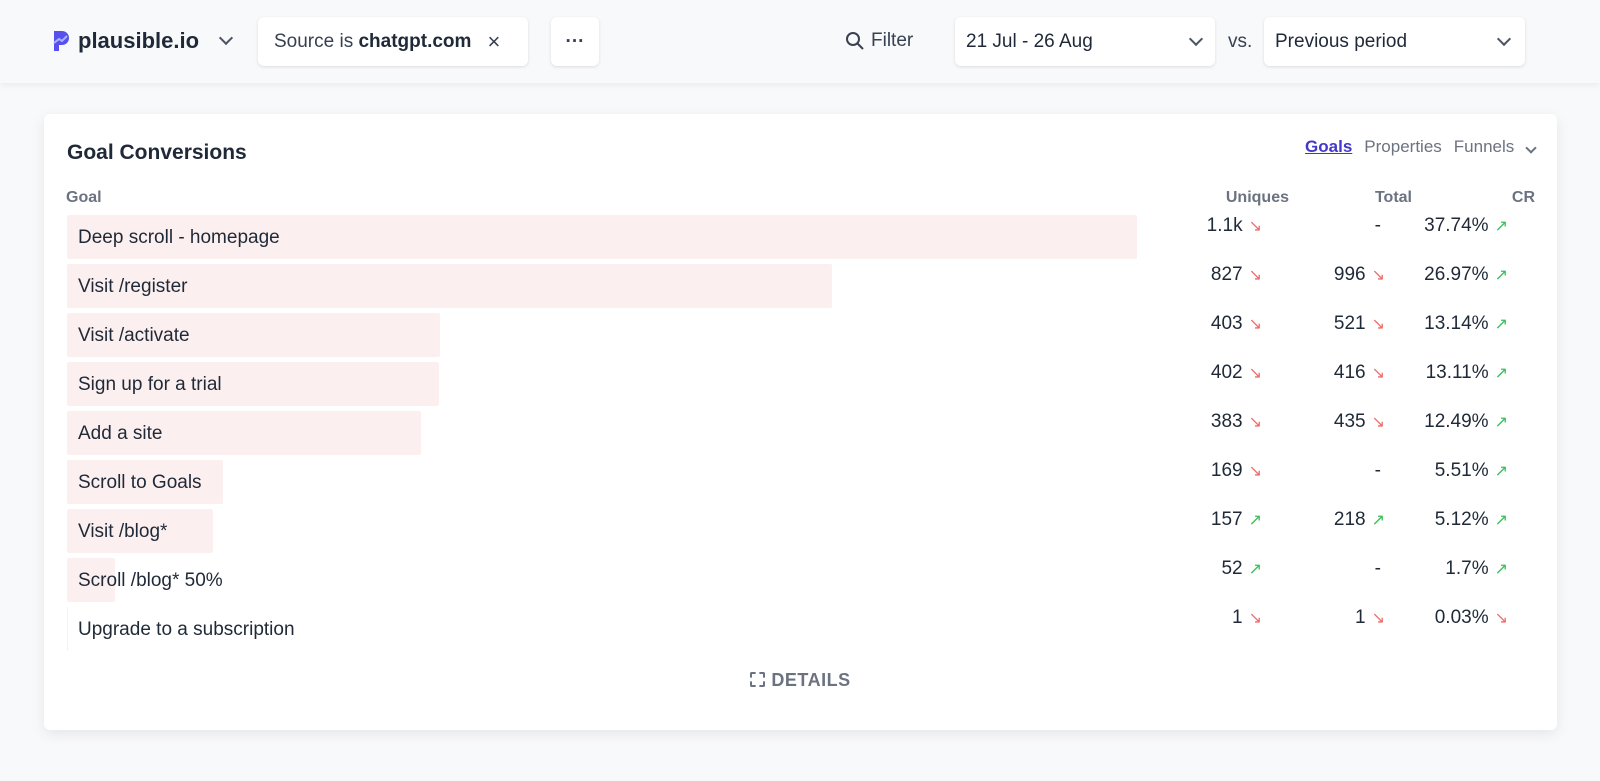 The image size is (1600, 781). Describe the element at coordinates (179, 237) in the screenshot. I see `goal-name: Deep scroll - homepage` at that location.